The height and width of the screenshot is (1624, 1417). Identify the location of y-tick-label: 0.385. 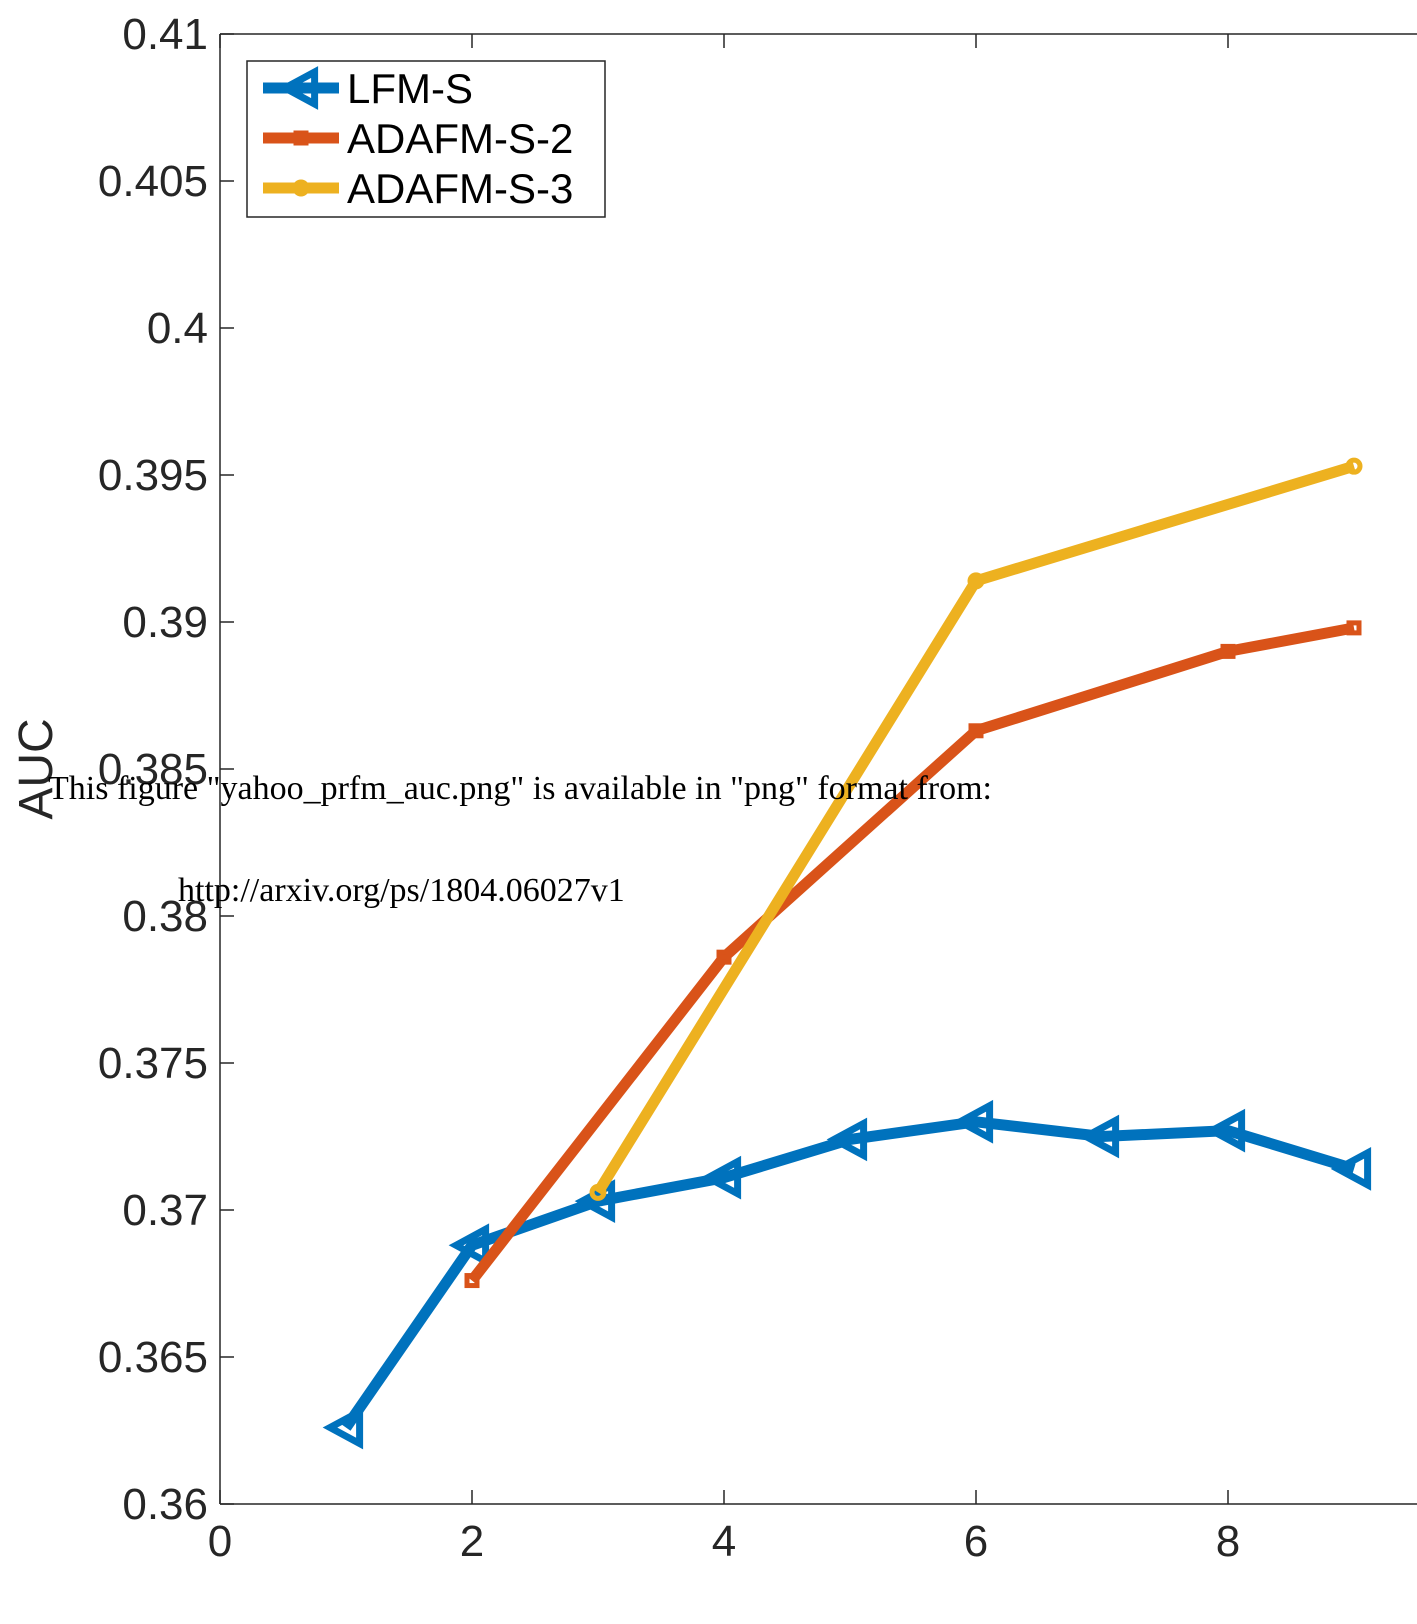
(153, 769).